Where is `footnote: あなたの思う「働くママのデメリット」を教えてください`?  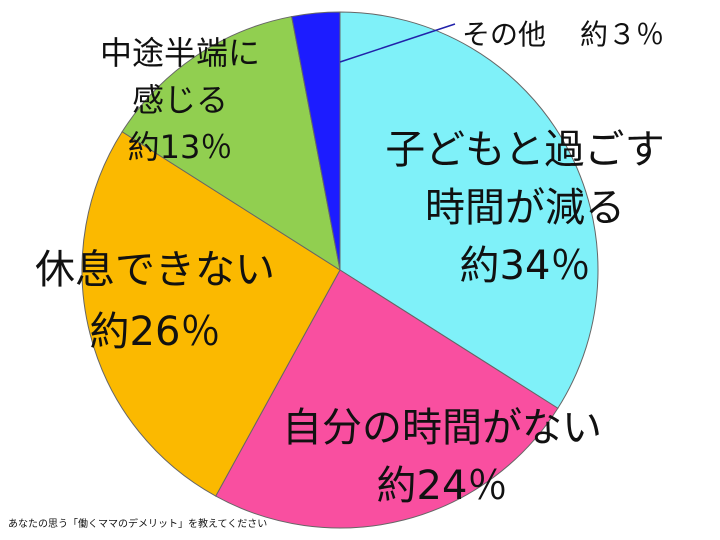
footnote: あなたの思う「働くママのデメリット」を教えてください is located at coordinates (137, 523).